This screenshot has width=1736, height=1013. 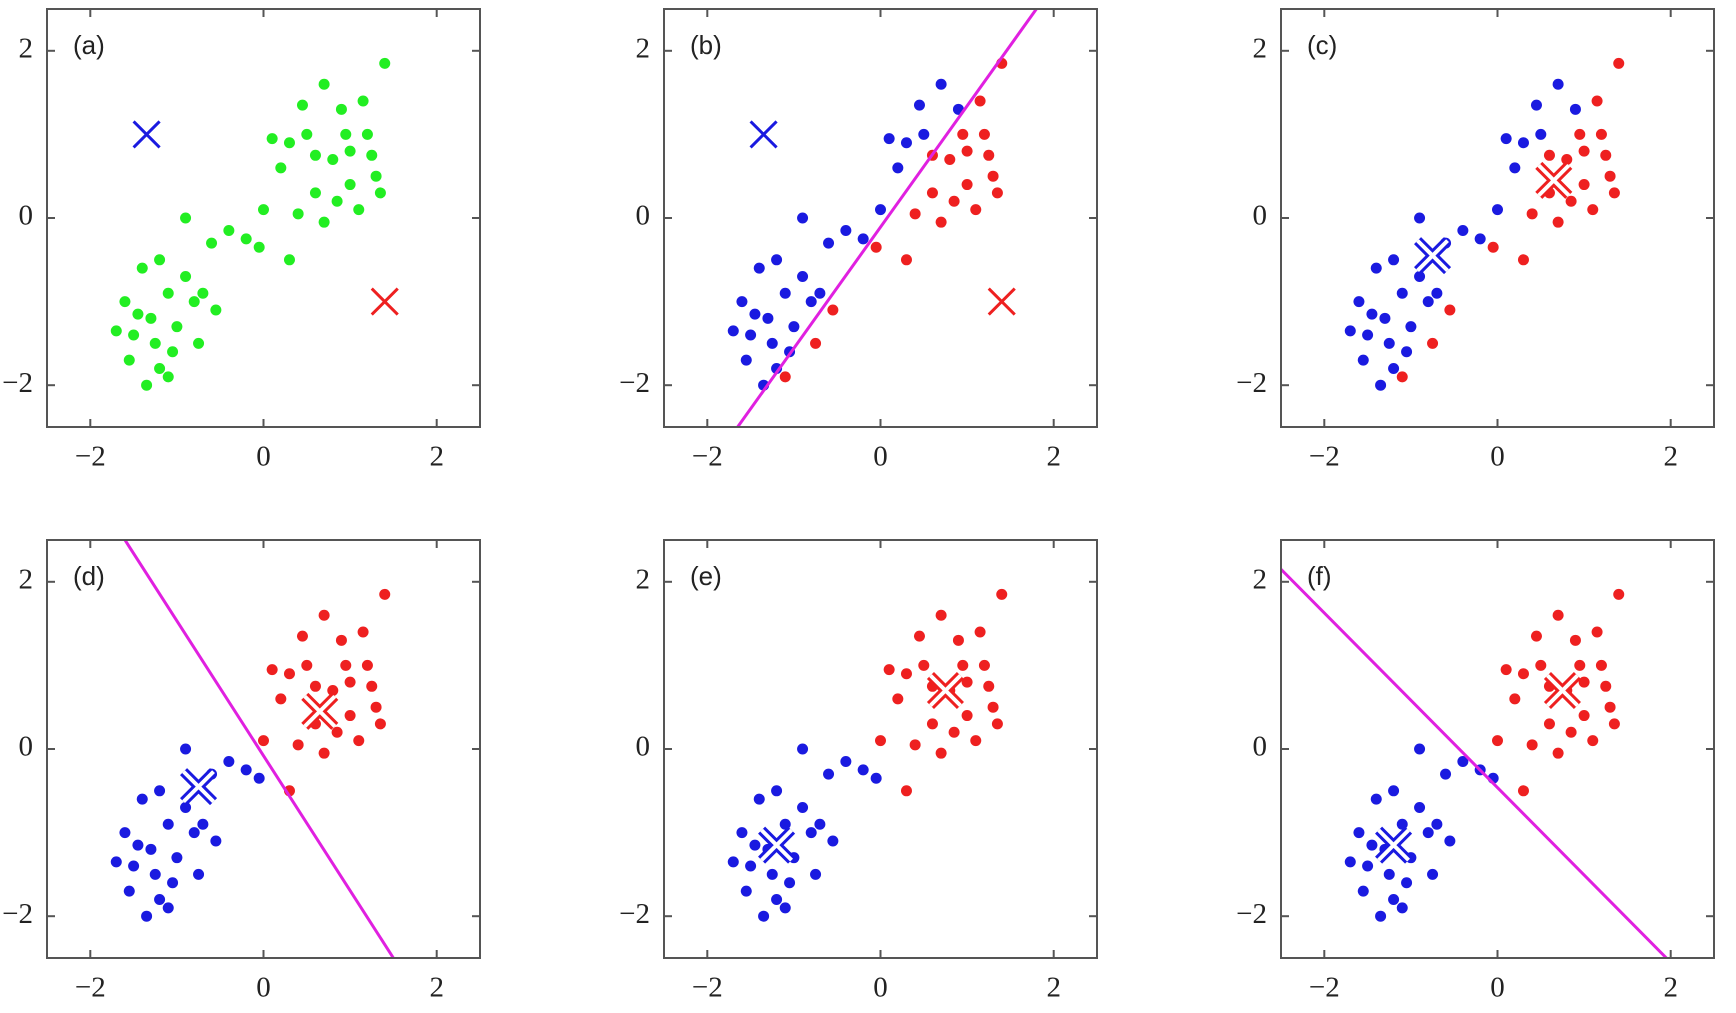 What do you see at coordinates (263, 218) in the screenshot?
I see `plot-area` at bounding box center [263, 218].